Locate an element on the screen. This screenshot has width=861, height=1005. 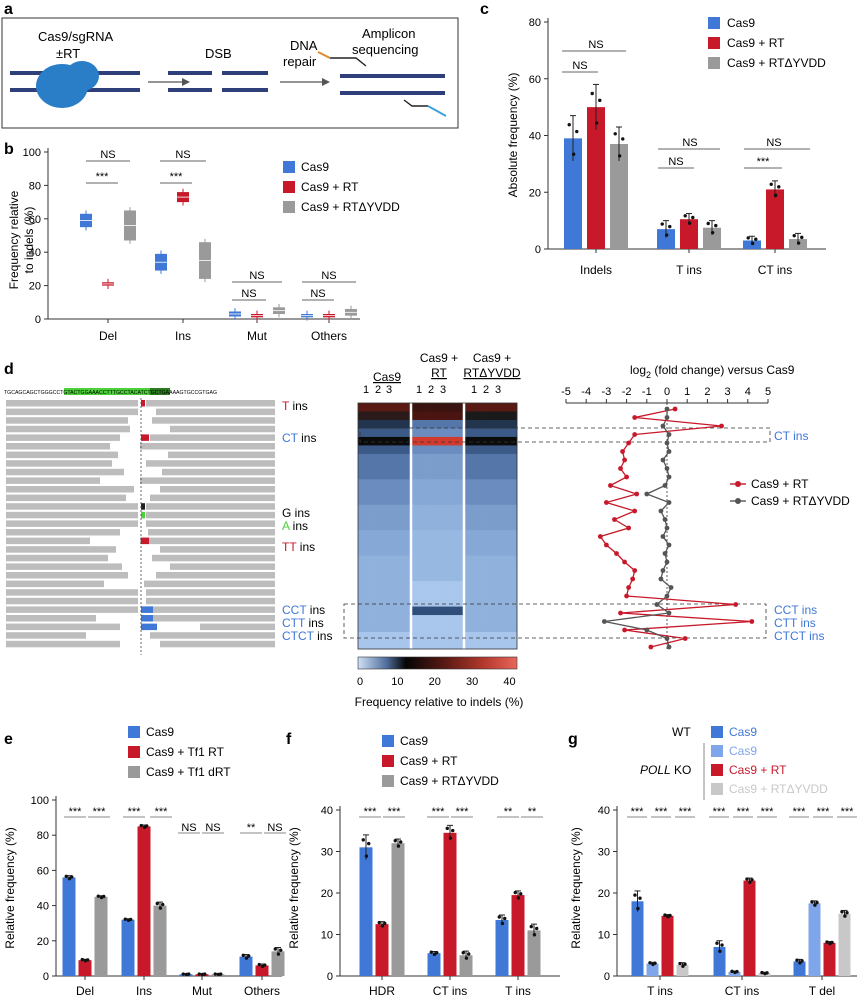
fold-tick-label: 1 is located at coordinates (687, 392).